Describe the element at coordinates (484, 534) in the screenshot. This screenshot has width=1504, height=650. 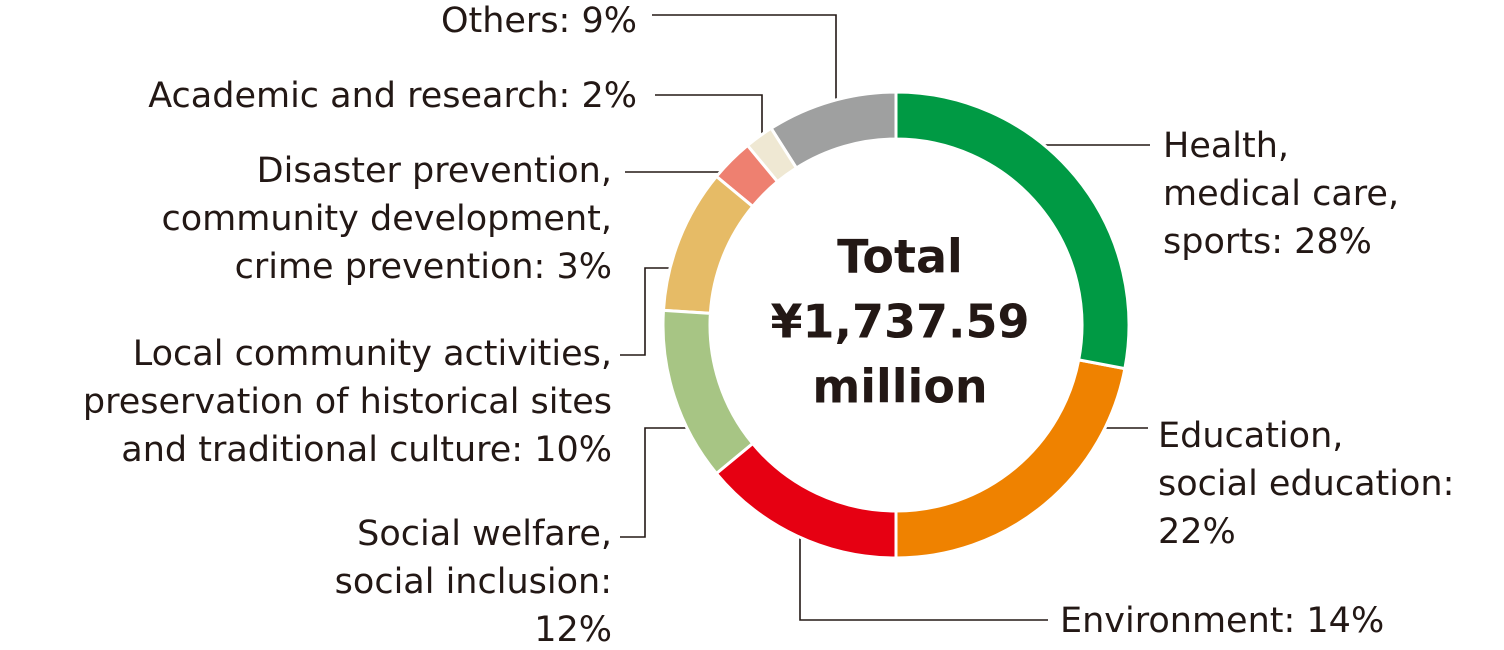
I see `value-label: Social welfare,` at that location.